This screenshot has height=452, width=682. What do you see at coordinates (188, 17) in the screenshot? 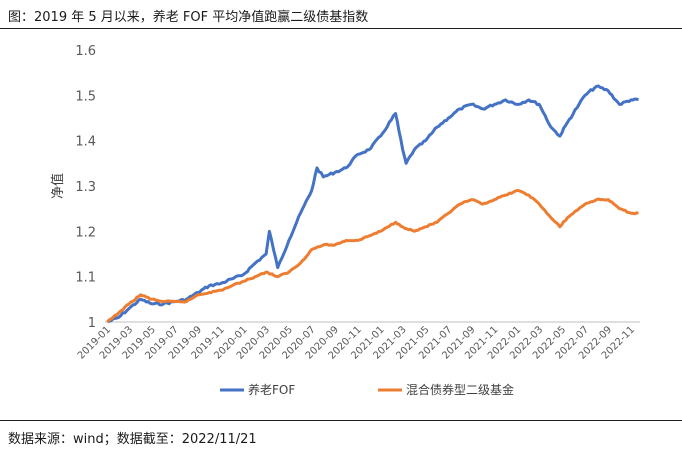
I see `figure-title: 图：2019 年 5 月以来，养老 FOF 平均净值跑赢二级债基指数` at bounding box center [188, 17].